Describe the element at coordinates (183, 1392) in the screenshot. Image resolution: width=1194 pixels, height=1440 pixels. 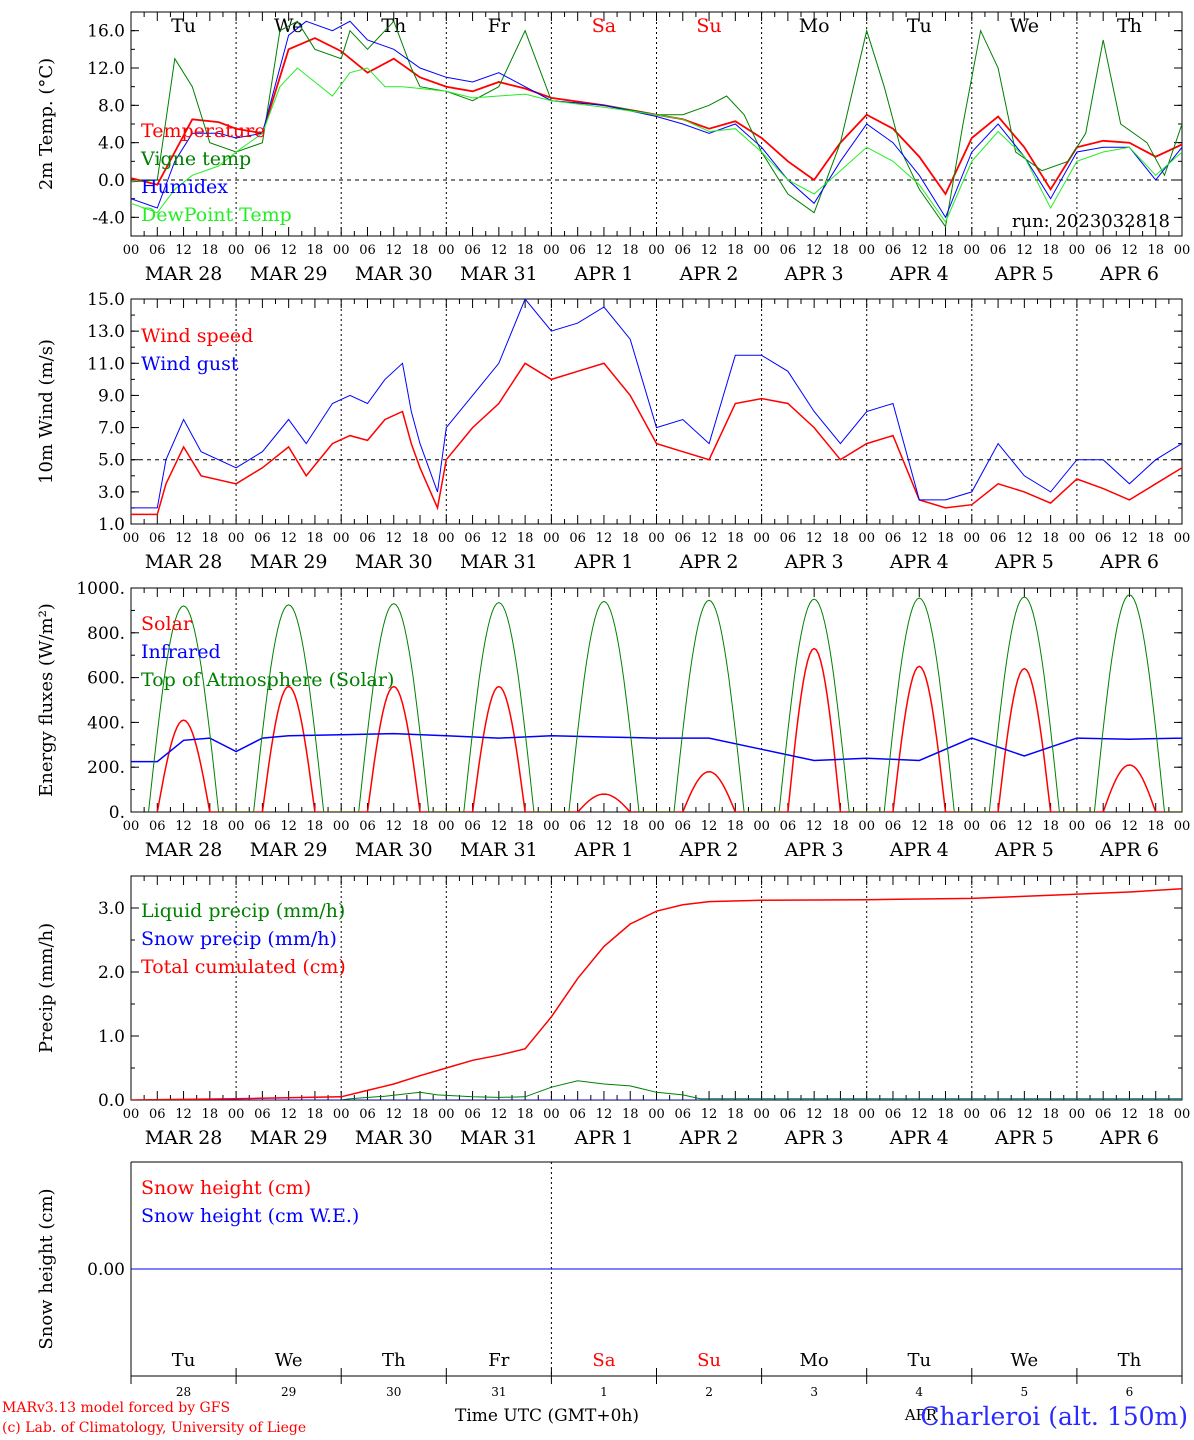
I see `day-number-label: 28` at that location.